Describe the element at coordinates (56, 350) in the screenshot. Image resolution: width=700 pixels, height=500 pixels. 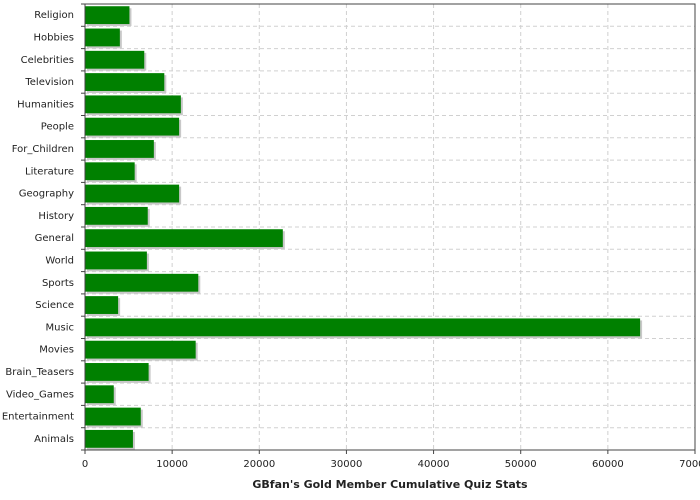
I see `y-tick-label: Movies` at that location.